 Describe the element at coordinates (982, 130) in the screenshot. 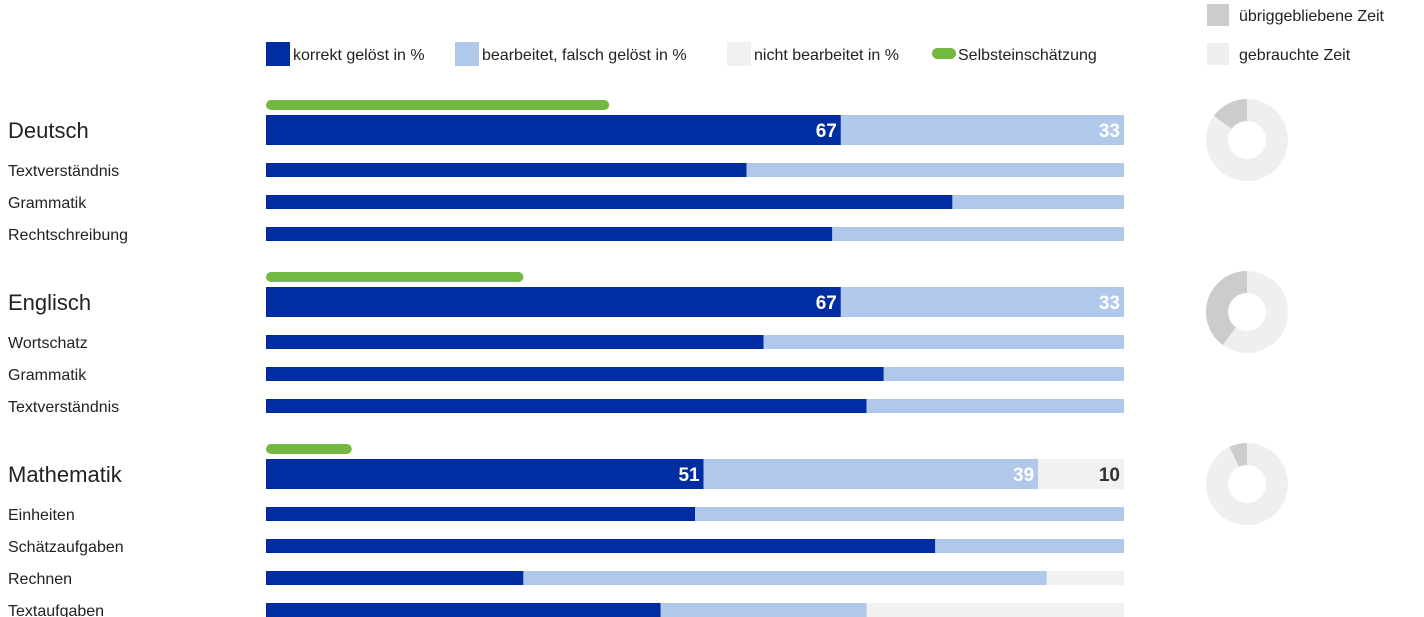

I see `bar-wrong-deutsch` at that location.